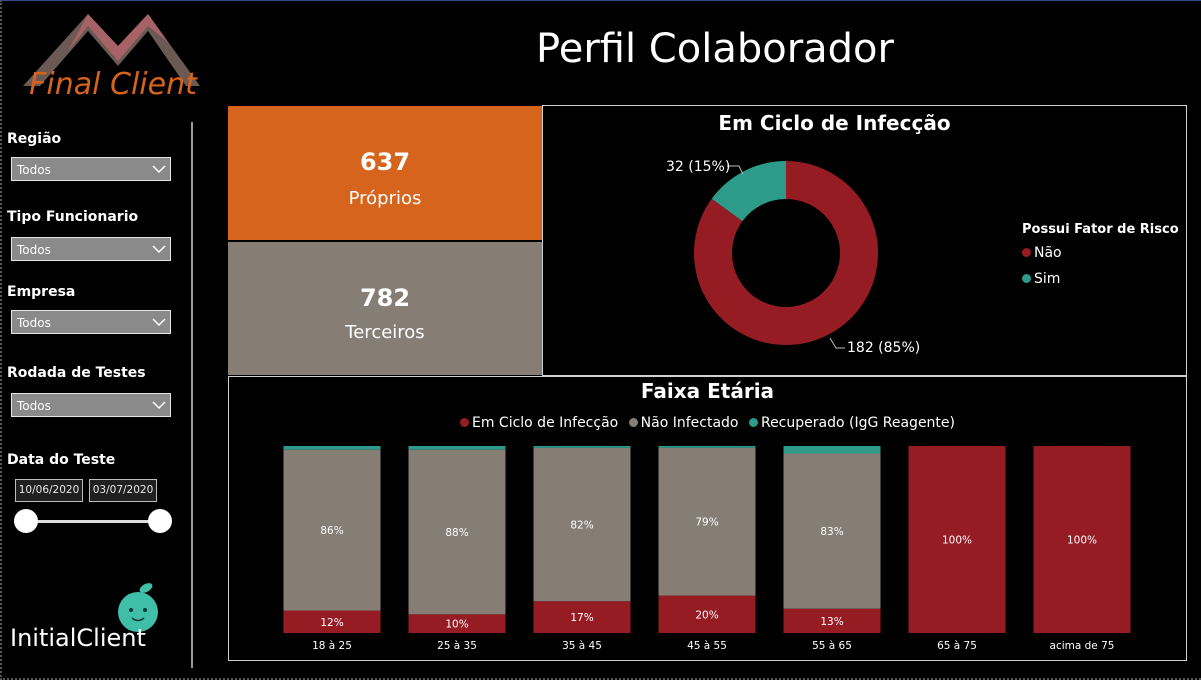 Image resolution: width=1201 pixels, height=680 pixels. I want to click on regiao-dropdown: Todos, so click(91, 169).